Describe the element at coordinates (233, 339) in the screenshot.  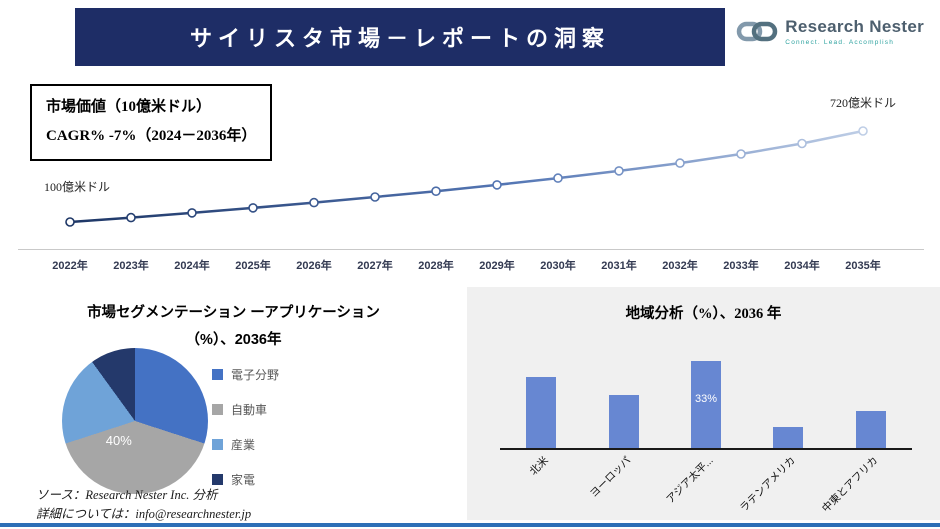
I see `pie-title-line2: （%）、2036年` at that location.